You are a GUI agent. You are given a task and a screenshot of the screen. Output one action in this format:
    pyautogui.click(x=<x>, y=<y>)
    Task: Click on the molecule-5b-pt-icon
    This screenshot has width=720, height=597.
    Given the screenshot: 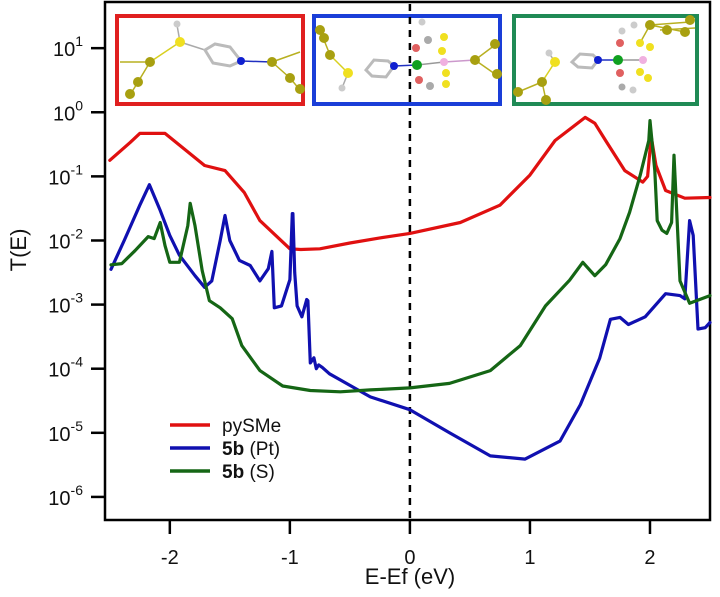 What is the action you would take?
    pyautogui.click(x=408, y=55)
    